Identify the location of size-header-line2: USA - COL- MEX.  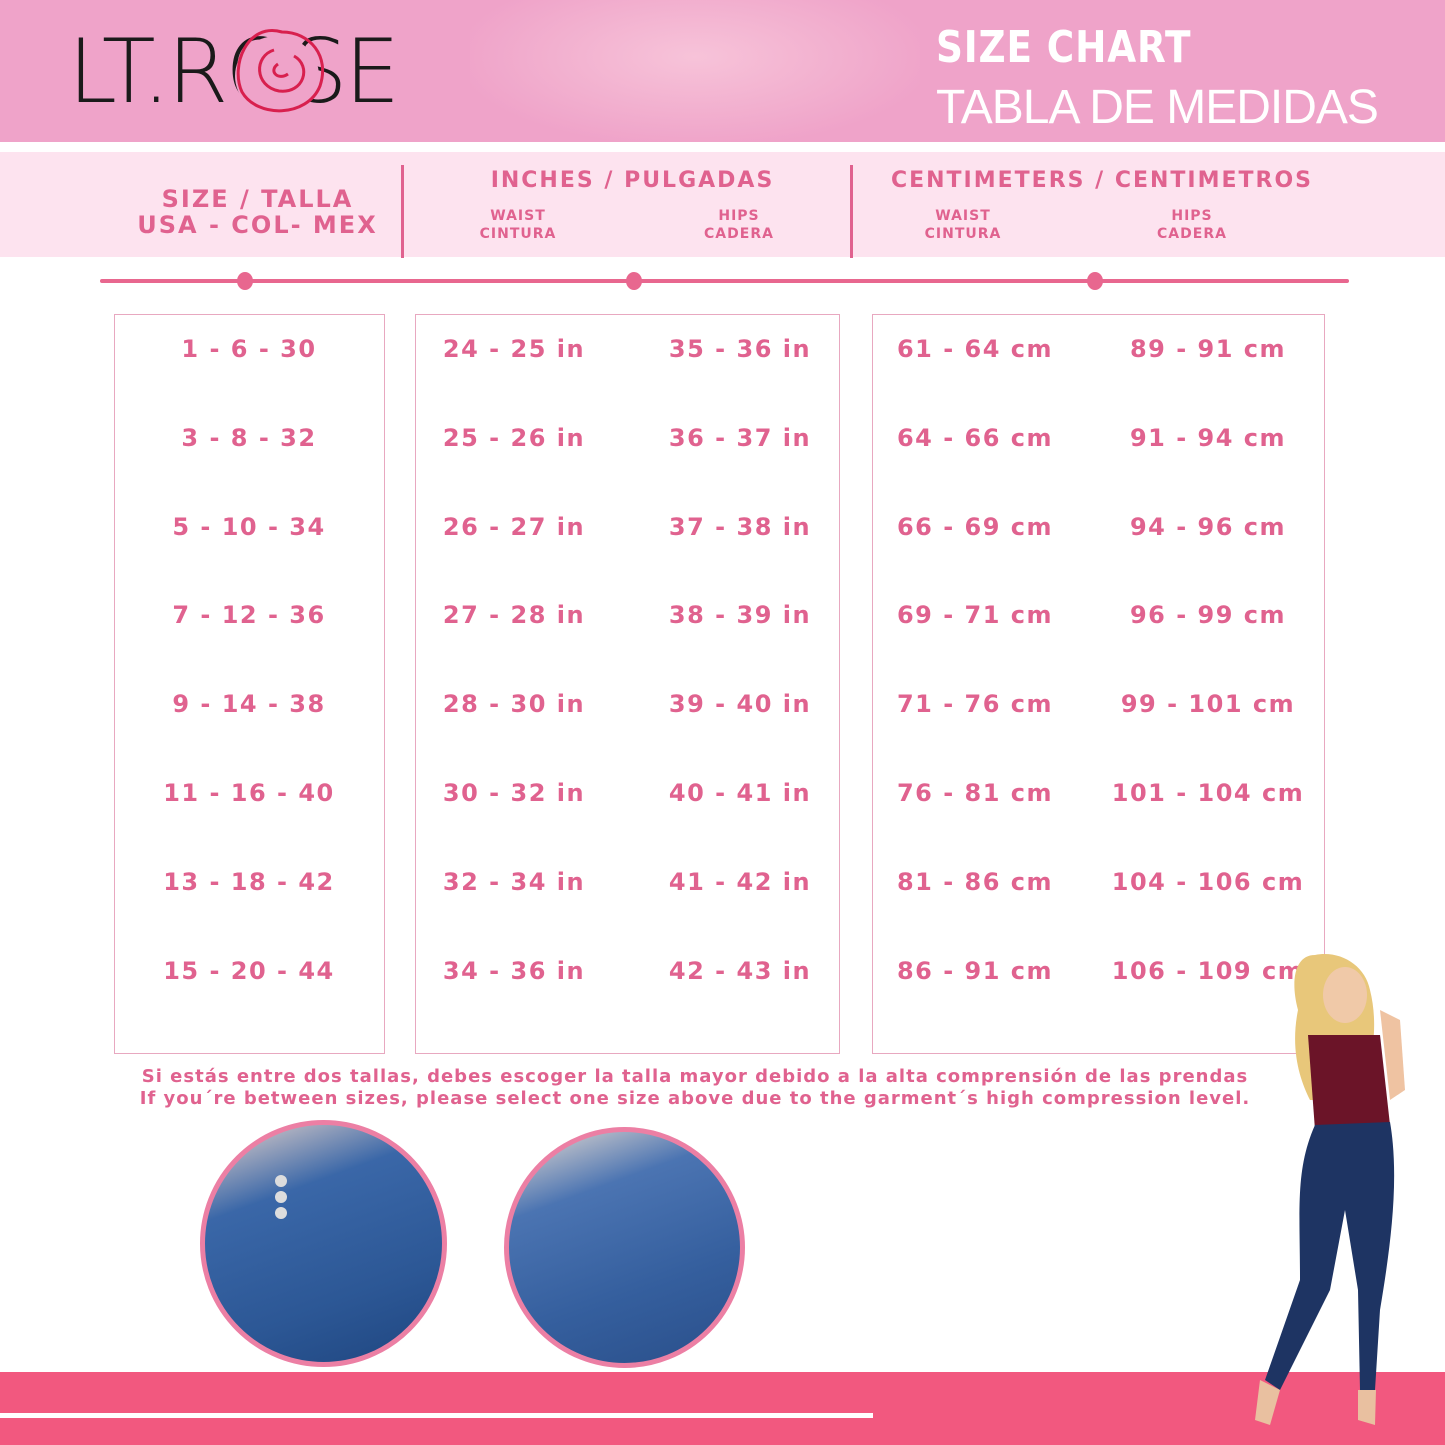
(257, 225).